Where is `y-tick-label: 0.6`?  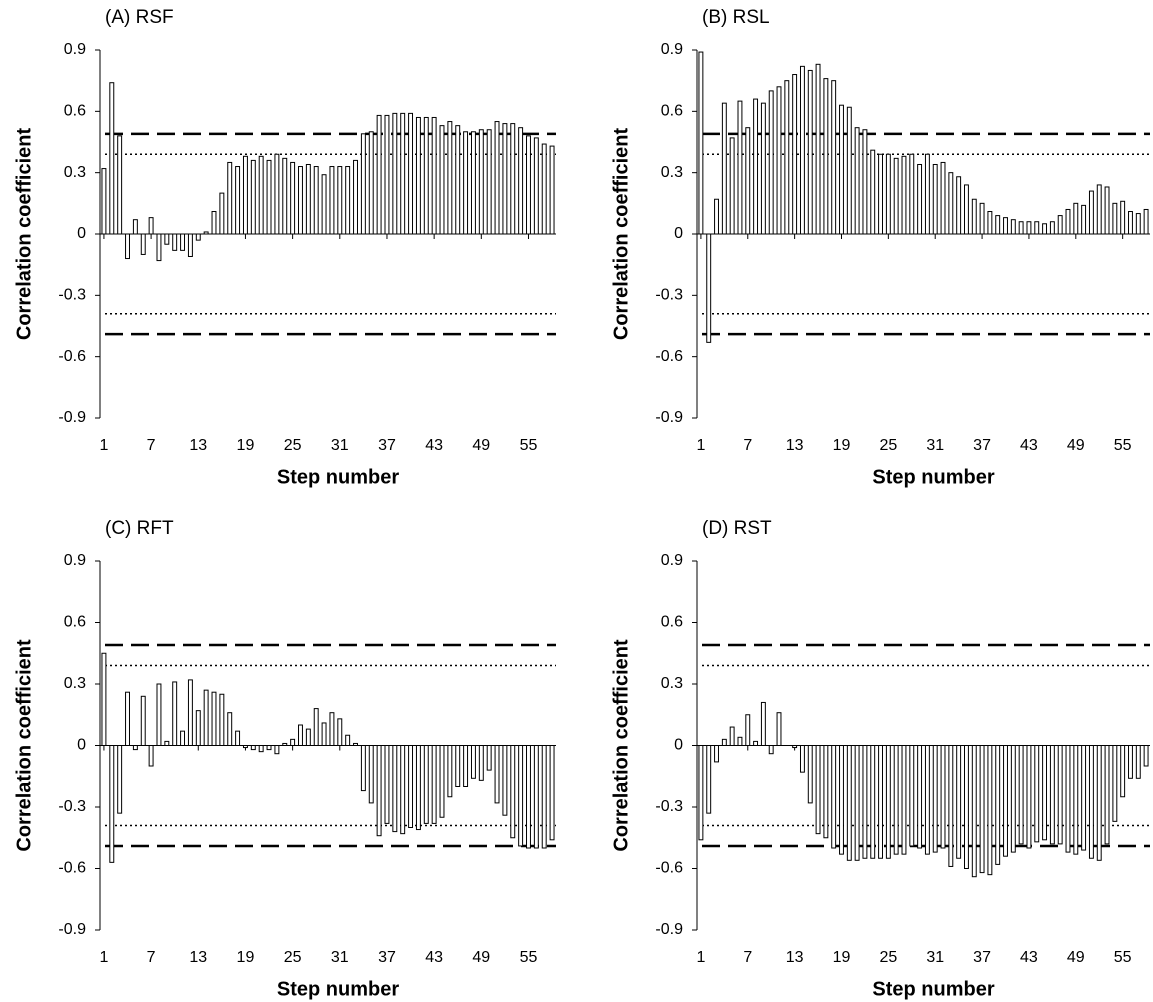 y-tick-label: 0.6 is located at coordinates (75, 111).